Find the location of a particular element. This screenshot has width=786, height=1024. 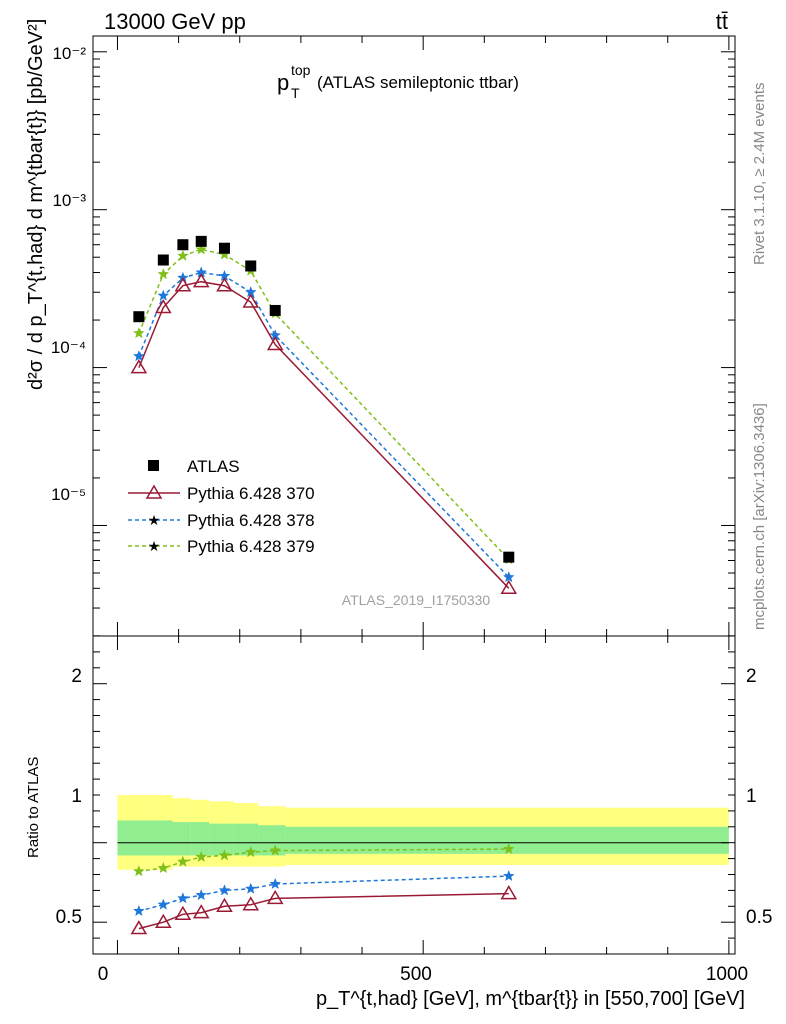

plot-title-sub: T is located at coordinates (295, 93).